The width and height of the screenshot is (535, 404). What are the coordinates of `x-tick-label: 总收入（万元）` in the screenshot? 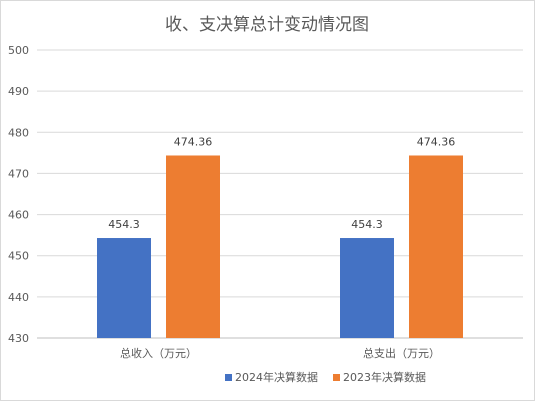 It's located at (158, 353).